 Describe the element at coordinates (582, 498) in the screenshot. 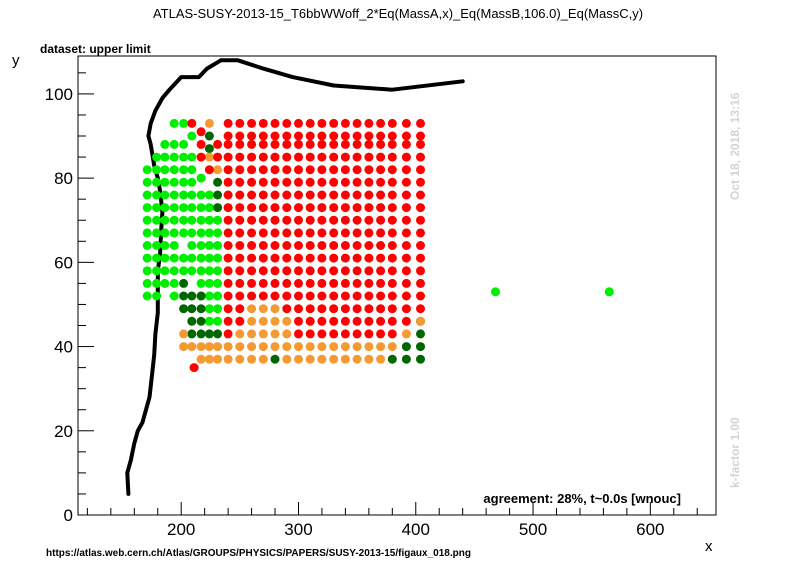

I see `agreement-annotation: agreement: 28%, t~0.0s [wnouc]` at that location.